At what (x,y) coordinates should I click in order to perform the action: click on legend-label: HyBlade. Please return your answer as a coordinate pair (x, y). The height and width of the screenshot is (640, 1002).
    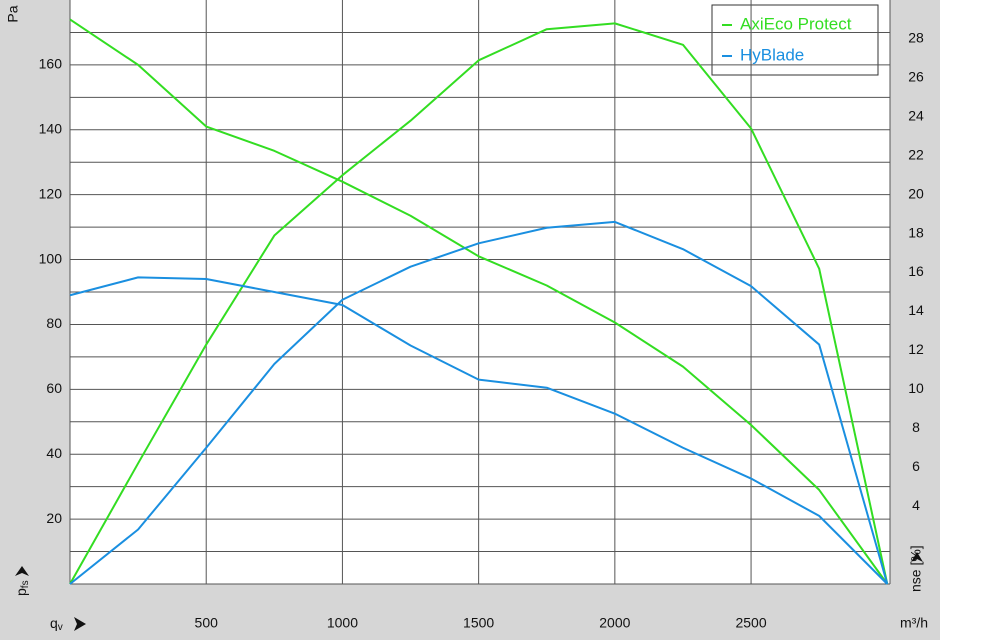
    Looking at the image, I should click on (772, 54).